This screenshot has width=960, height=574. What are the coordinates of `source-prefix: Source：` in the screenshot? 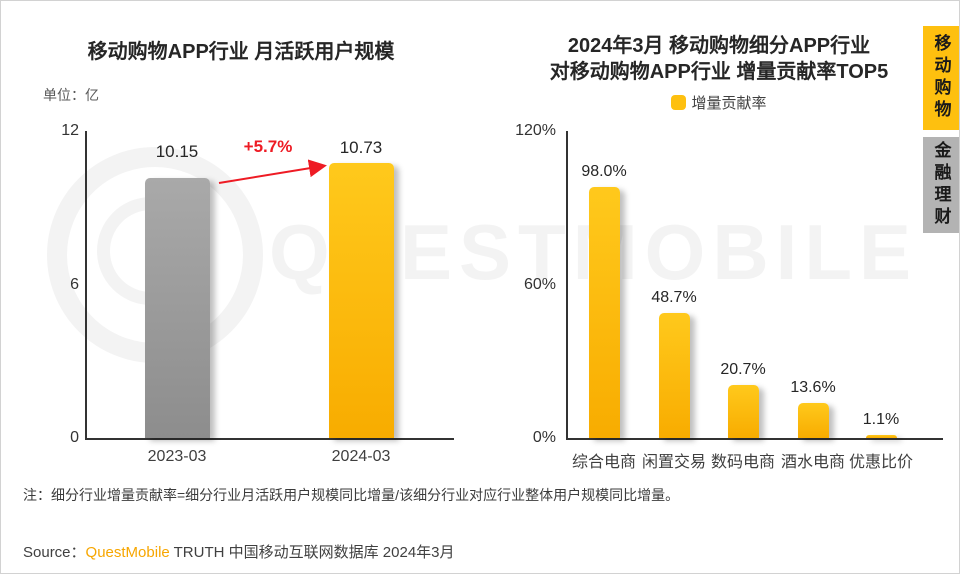 It's located at (54, 552).